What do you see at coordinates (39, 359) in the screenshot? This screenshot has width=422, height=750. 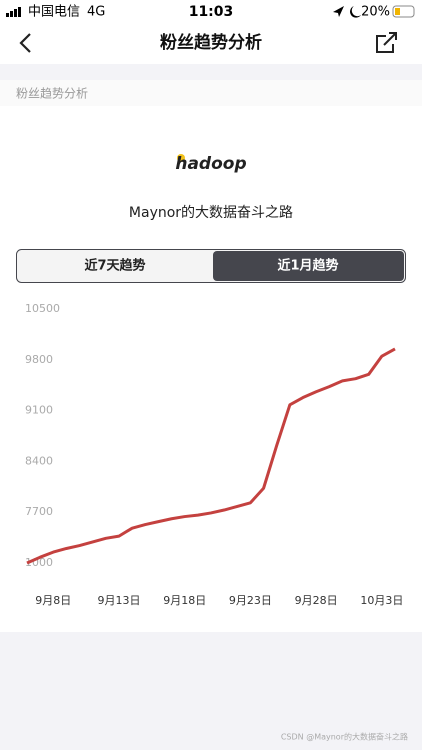 I see `y-tick-label: 9800` at bounding box center [39, 359].